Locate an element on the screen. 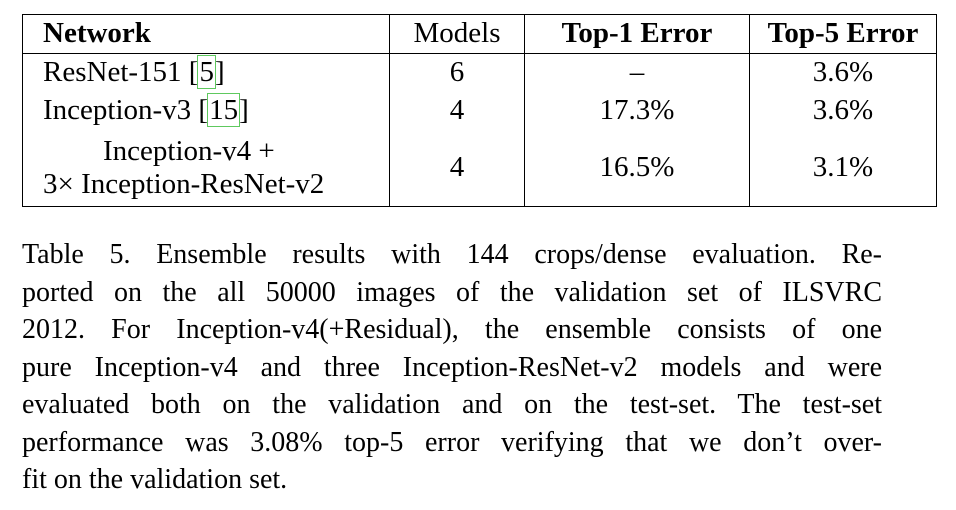 The width and height of the screenshot is (956, 510). network-name-line1: Inception-v4 + is located at coordinates (189, 150).